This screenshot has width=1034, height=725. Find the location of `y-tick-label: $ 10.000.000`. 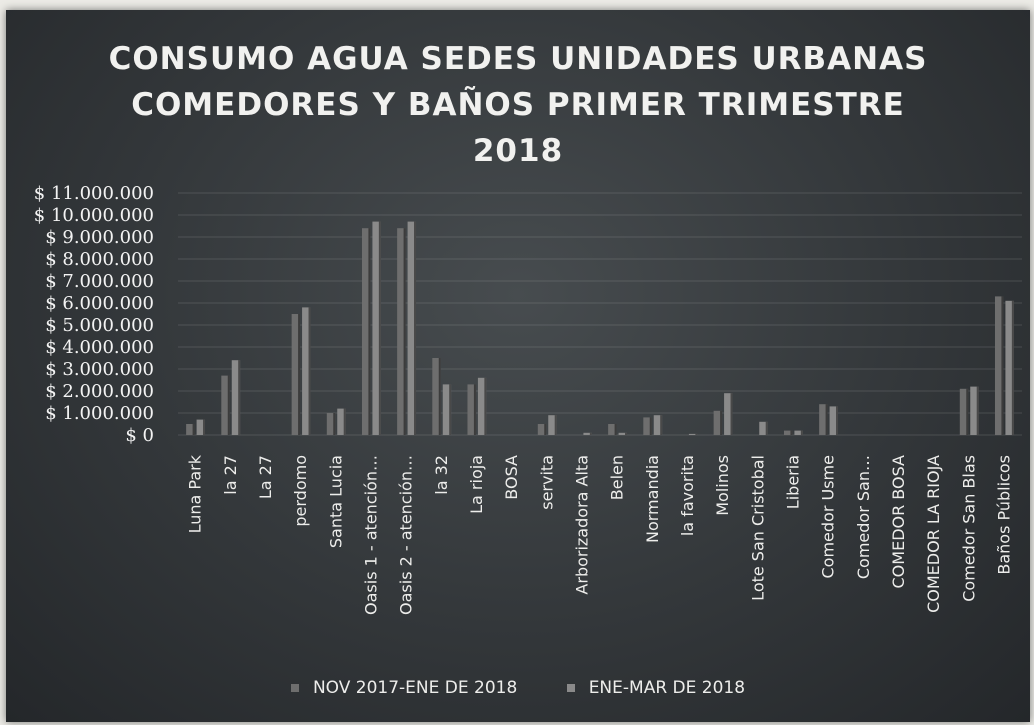

y-tick-label: $ 10.000.000 is located at coordinates (94, 215).